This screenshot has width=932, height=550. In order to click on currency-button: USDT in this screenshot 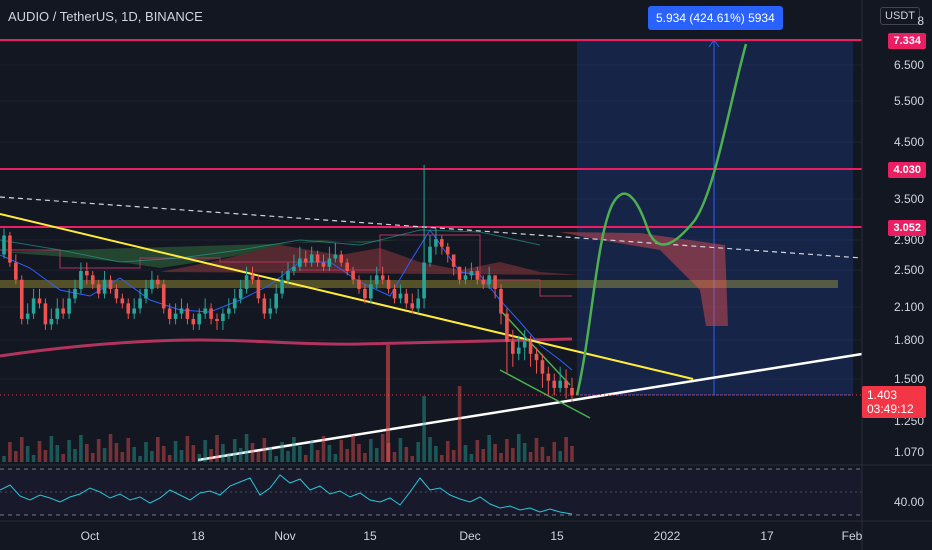, I will do `click(900, 16)`.